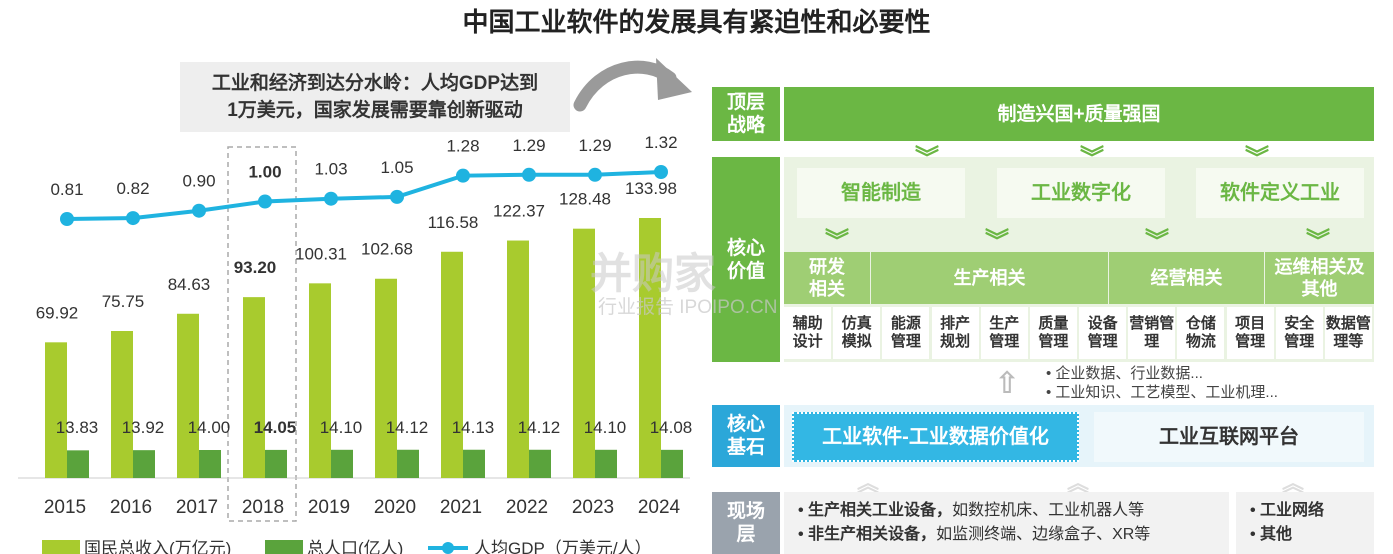 Image resolution: width=1393 pixels, height=554 pixels. What do you see at coordinates (342, 463) in the screenshot?
I see `bar-population-2019` at bounding box center [342, 463].